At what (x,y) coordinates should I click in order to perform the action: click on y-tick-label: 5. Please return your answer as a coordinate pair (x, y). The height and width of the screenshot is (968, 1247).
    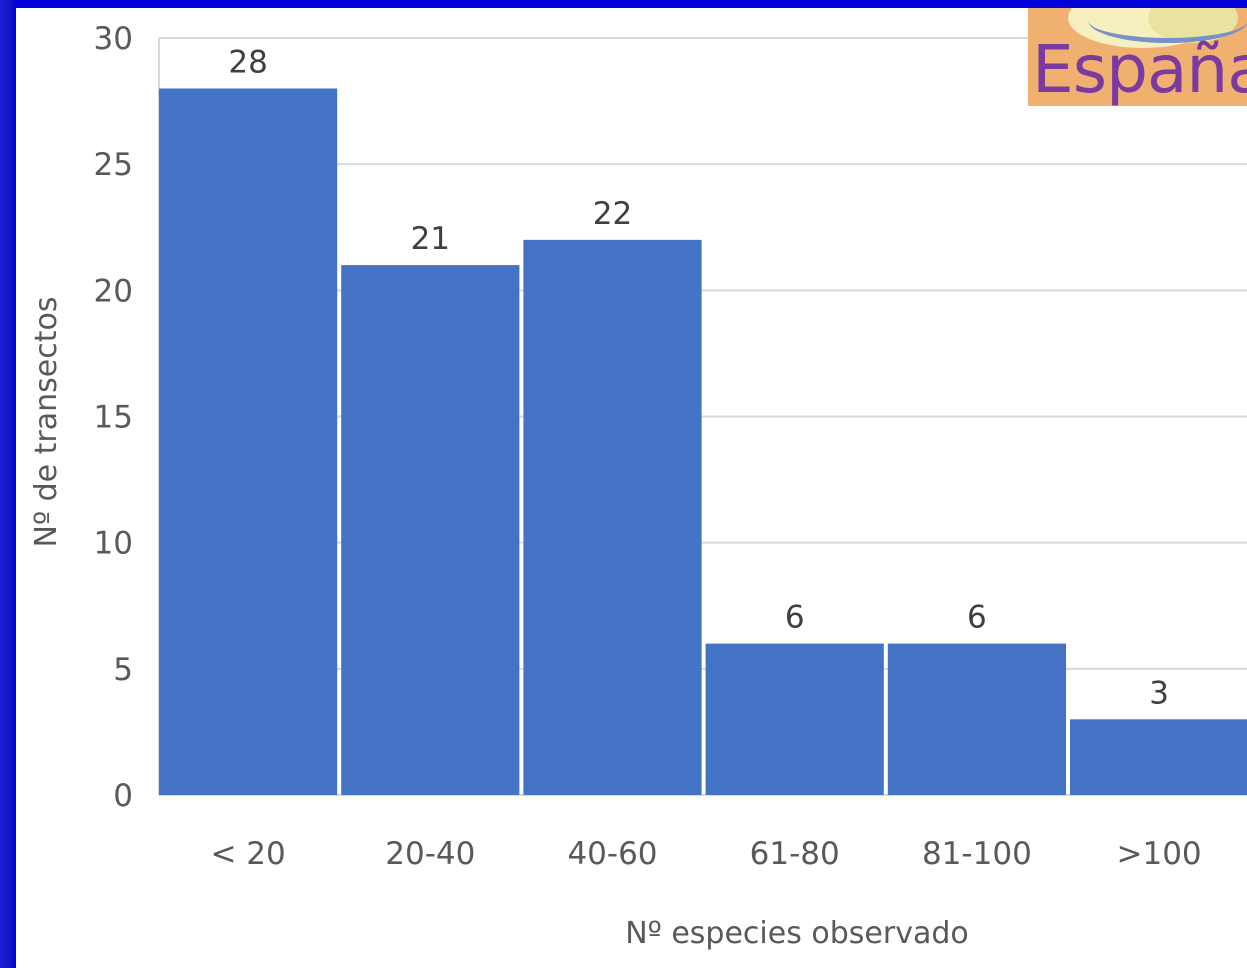
    Looking at the image, I should click on (123, 670).